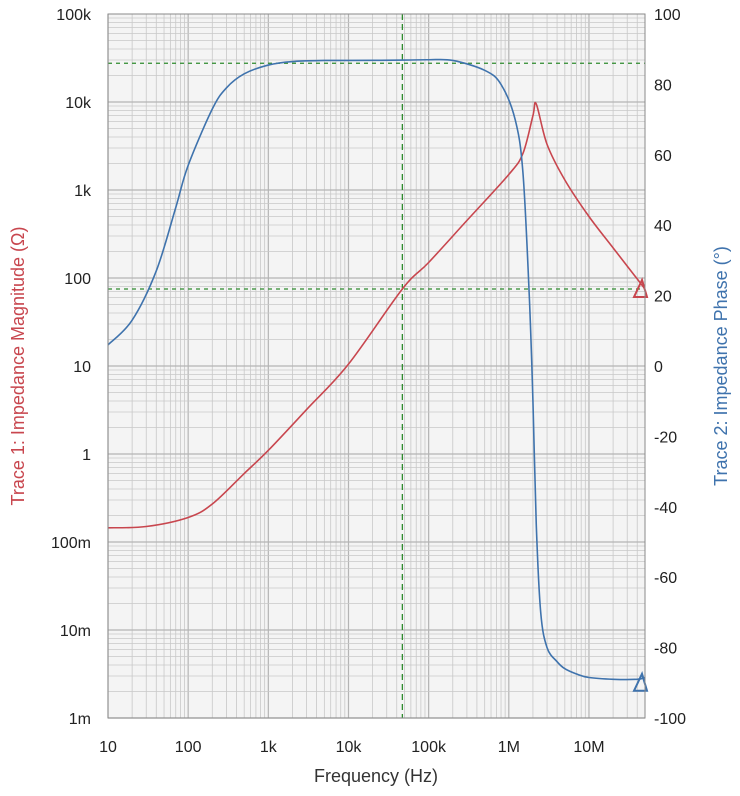 This screenshot has width=740, height=796. I want to click on x-tick-labels: 10 100 1k 10k 100k 1M 10M, so click(351, 747).